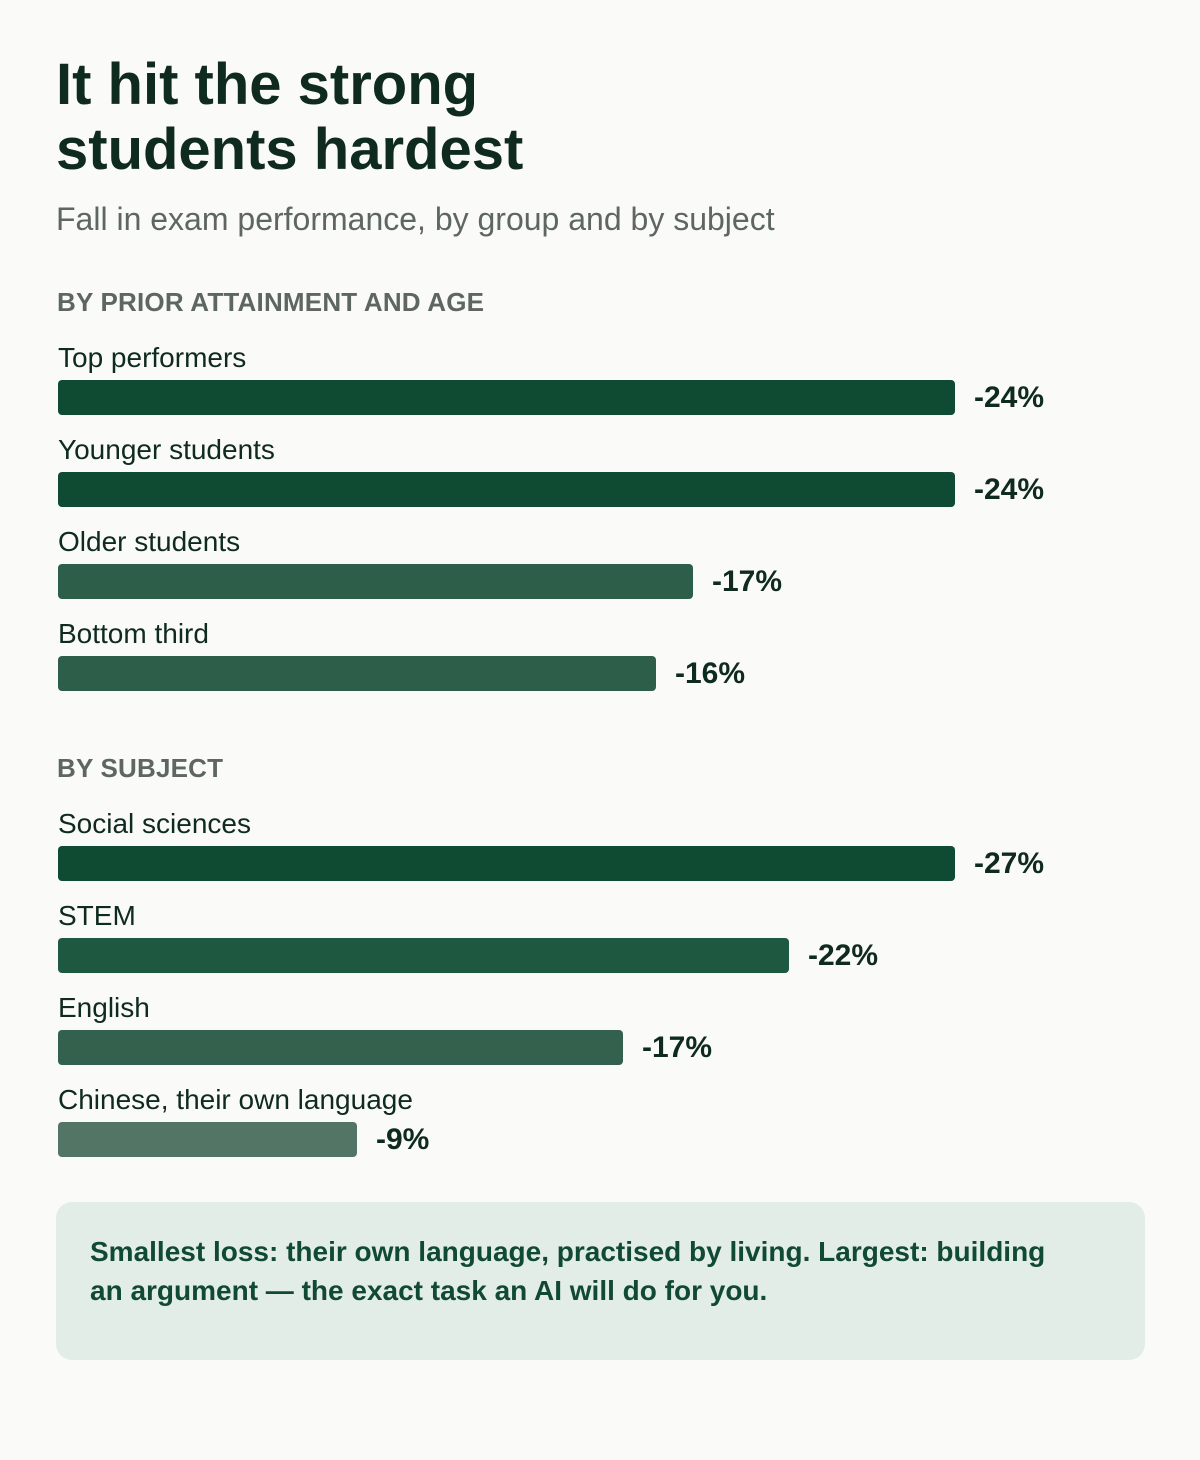  Describe the element at coordinates (133, 633) in the screenshot. I see `bar-label-bottom-third: Bottom third` at that location.